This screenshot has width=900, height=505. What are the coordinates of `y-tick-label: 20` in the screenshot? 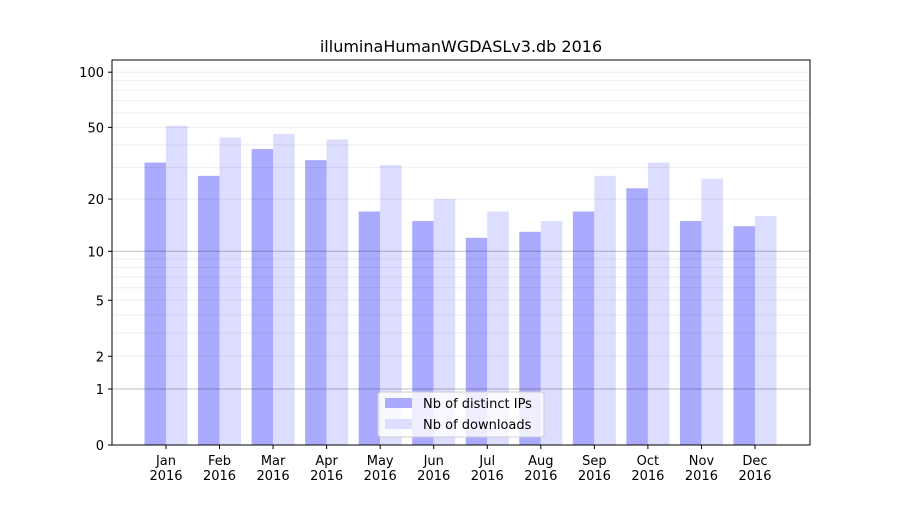 It's located at (95, 200).